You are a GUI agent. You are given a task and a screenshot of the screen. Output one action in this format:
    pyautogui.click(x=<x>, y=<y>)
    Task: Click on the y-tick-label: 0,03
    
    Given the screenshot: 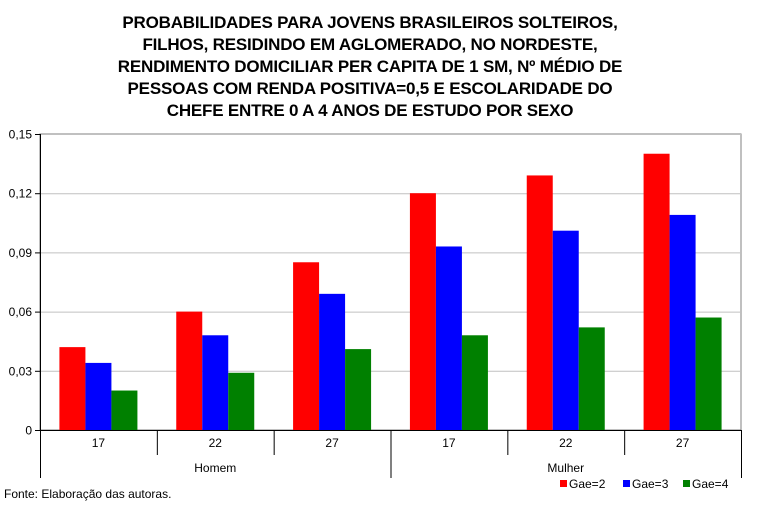 What is the action you would take?
    pyautogui.click(x=21, y=371)
    